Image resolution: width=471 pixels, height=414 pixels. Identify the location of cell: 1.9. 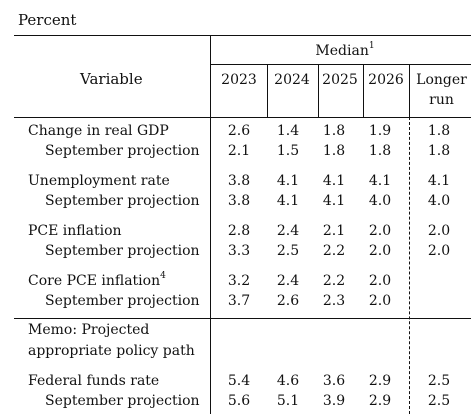
(380, 131).